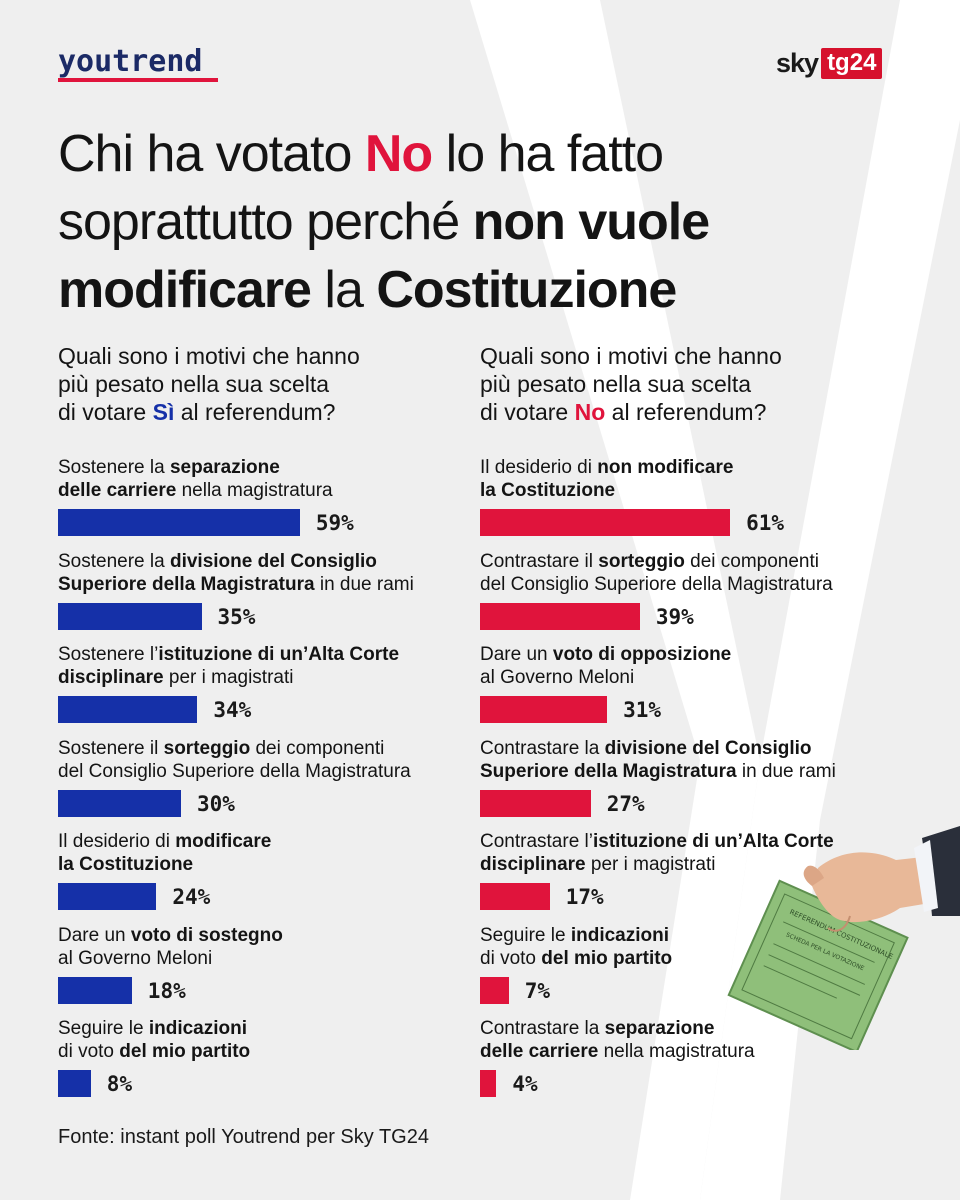 The height and width of the screenshot is (1200, 960). Describe the element at coordinates (620, 935) in the screenshot. I see `category-label-segment: indicazioni` at that location.